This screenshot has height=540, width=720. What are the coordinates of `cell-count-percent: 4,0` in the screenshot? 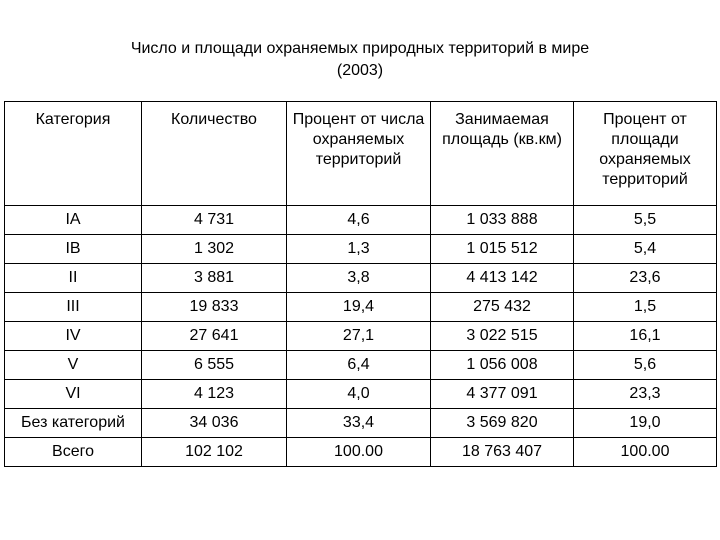 It's located at (358, 394).